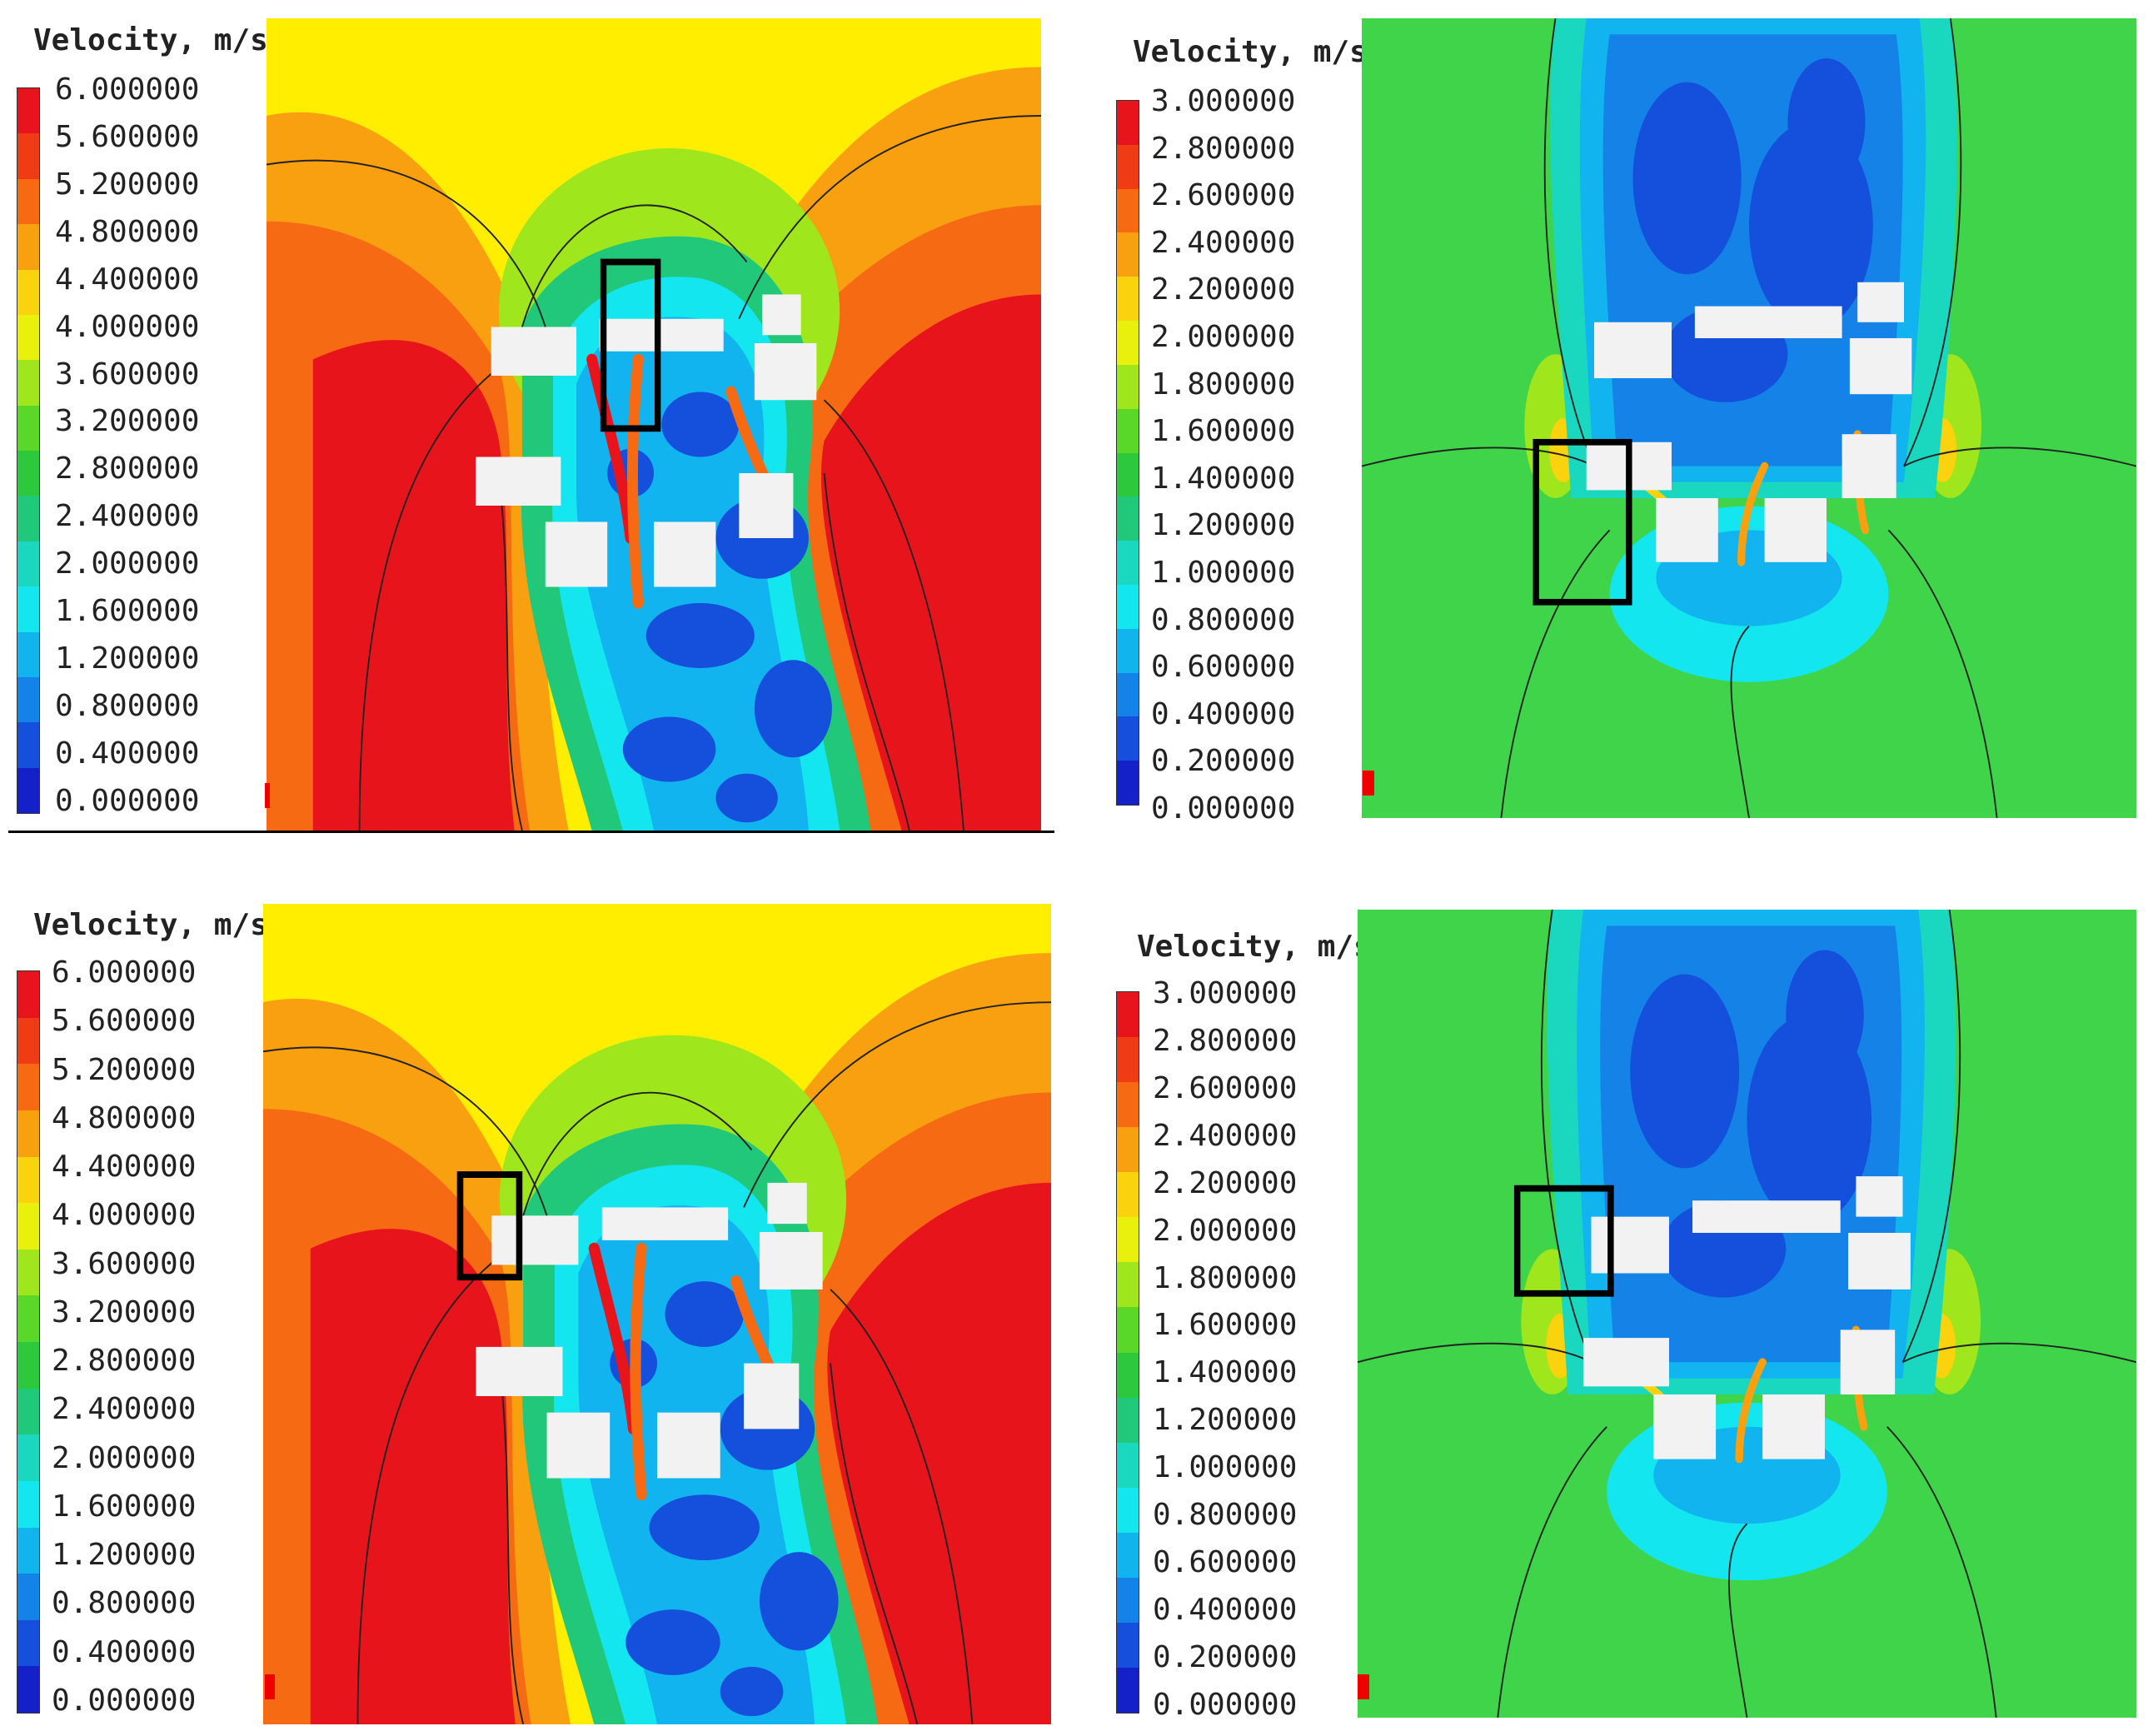 This screenshot has width=2153, height=1736. Describe the element at coordinates (1225, 1467) in the screenshot. I see `colorbar-tick-label: 1.000000` at that location.